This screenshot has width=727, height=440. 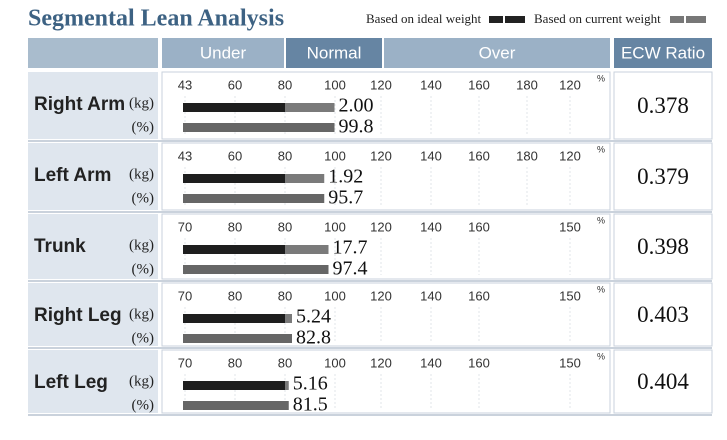 I want to click on kg-value: 2.00, so click(x=356, y=106).